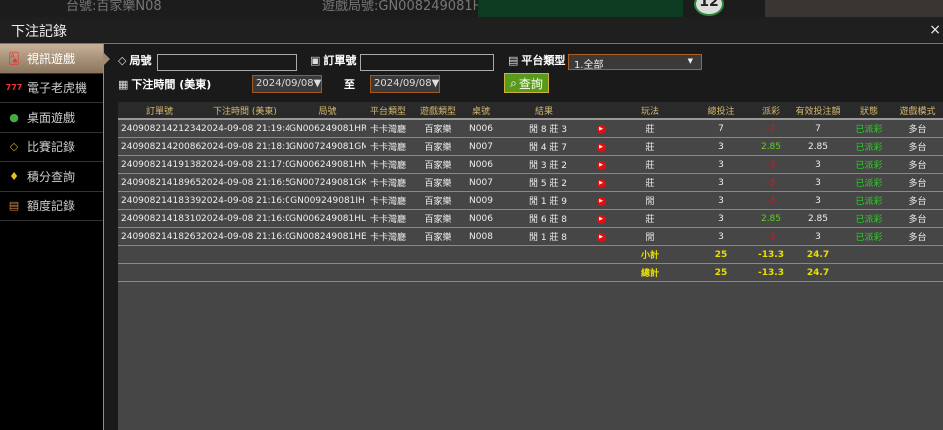 This screenshot has width=943, height=430. Describe the element at coordinates (530, 255) in the screenshot. I see `subtotal-row: 小計 25 -13.3 24.7` at that location.